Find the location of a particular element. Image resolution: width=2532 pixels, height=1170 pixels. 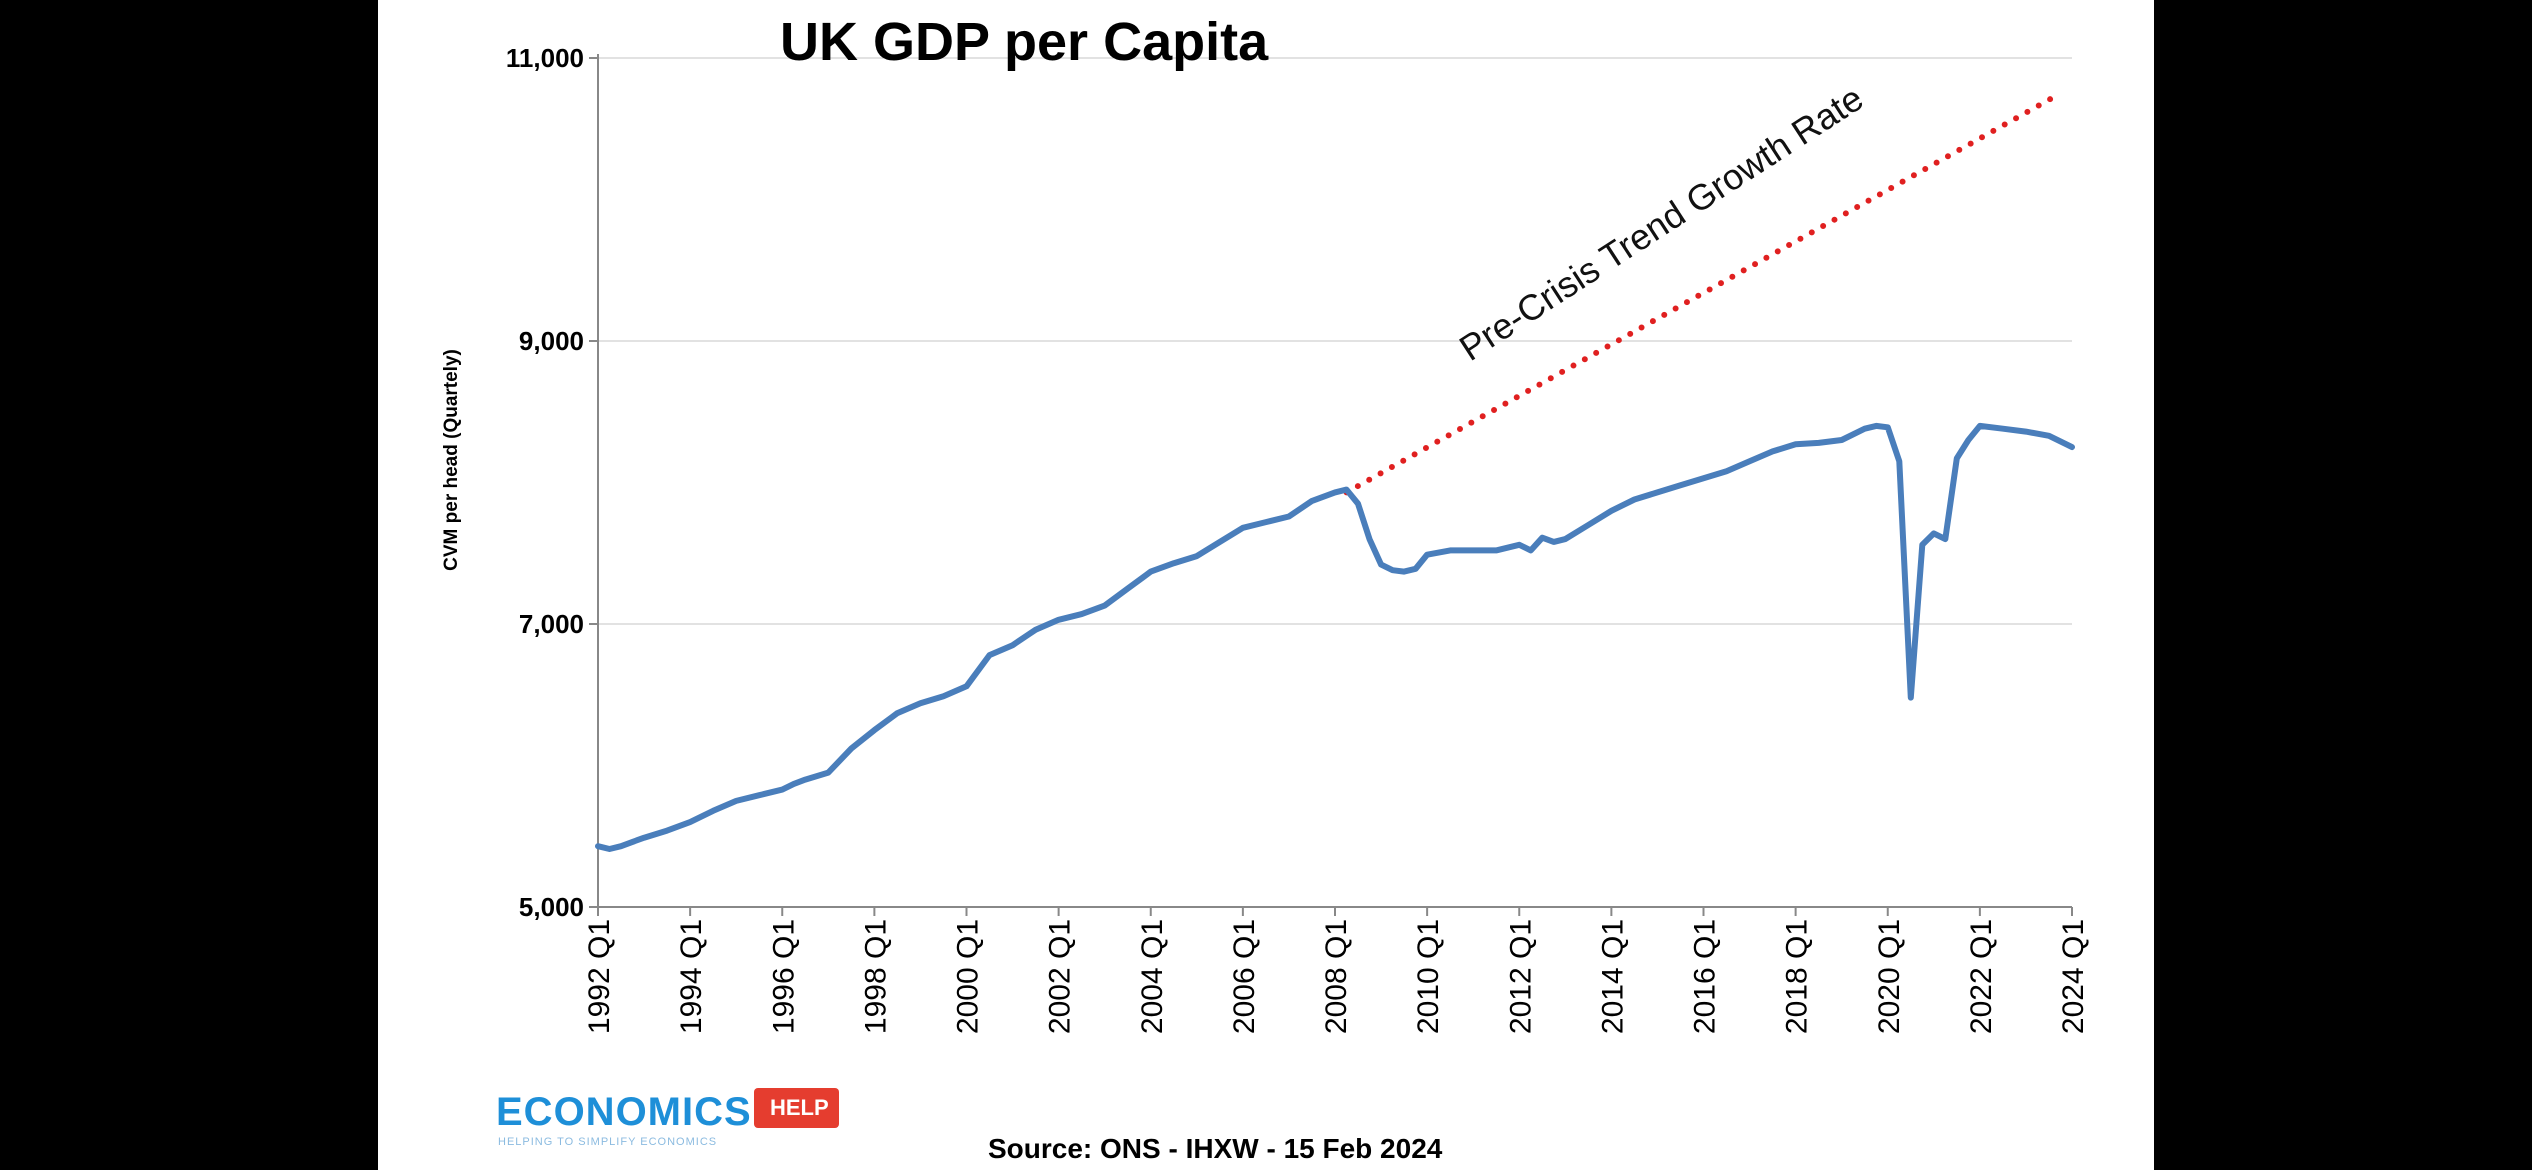

chart-title: UK GDP per Capita is located at coordinates (1024, 42).